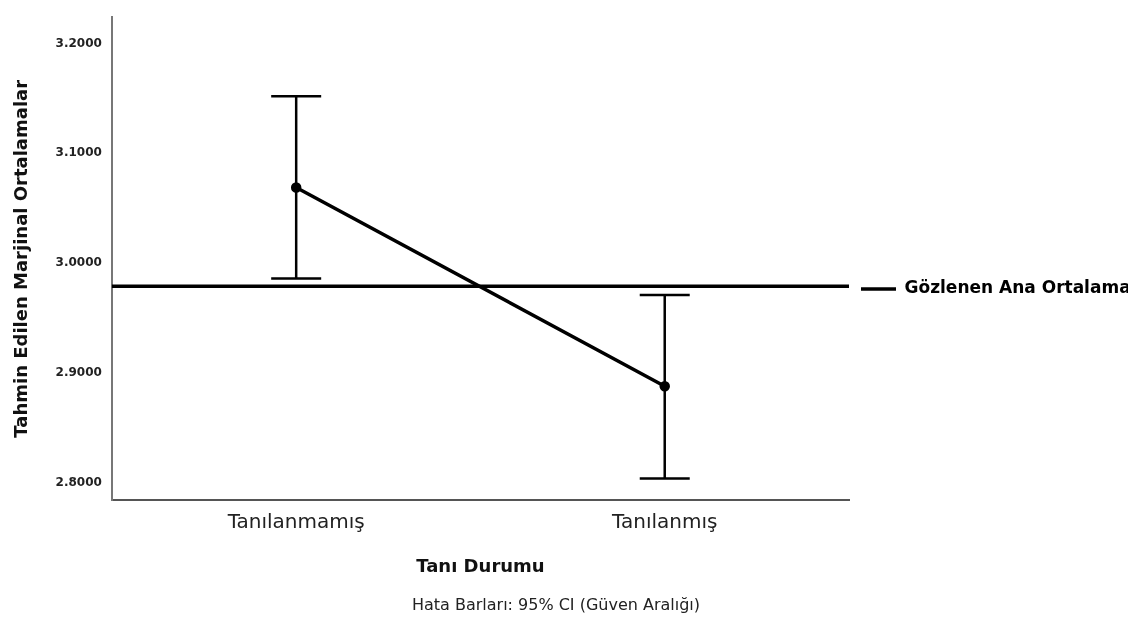  What do you see at coordinates (78, 152) in the screenshot?
I see `y-tick-label: 3.1000` at bounding box center [78, 152].